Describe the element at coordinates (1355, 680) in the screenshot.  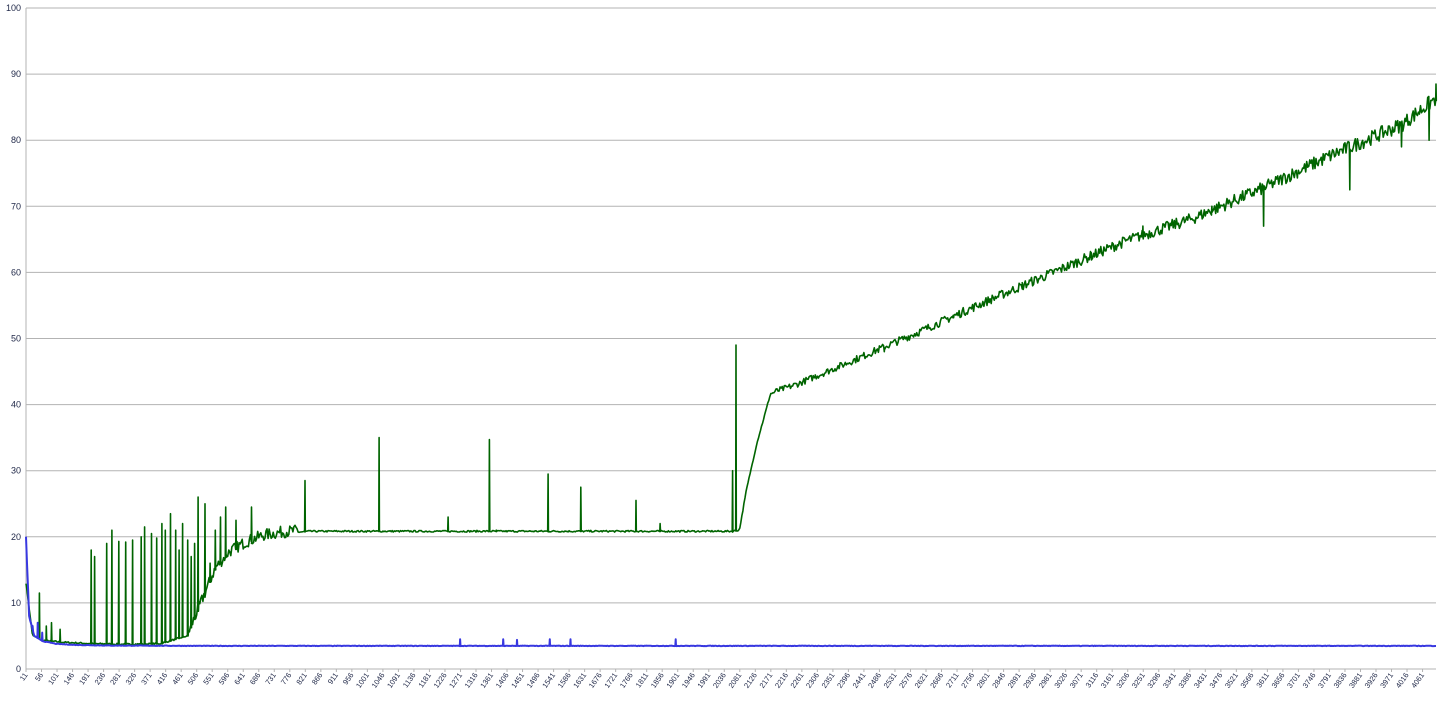
I see `x-tick-label: 3881` at that location.